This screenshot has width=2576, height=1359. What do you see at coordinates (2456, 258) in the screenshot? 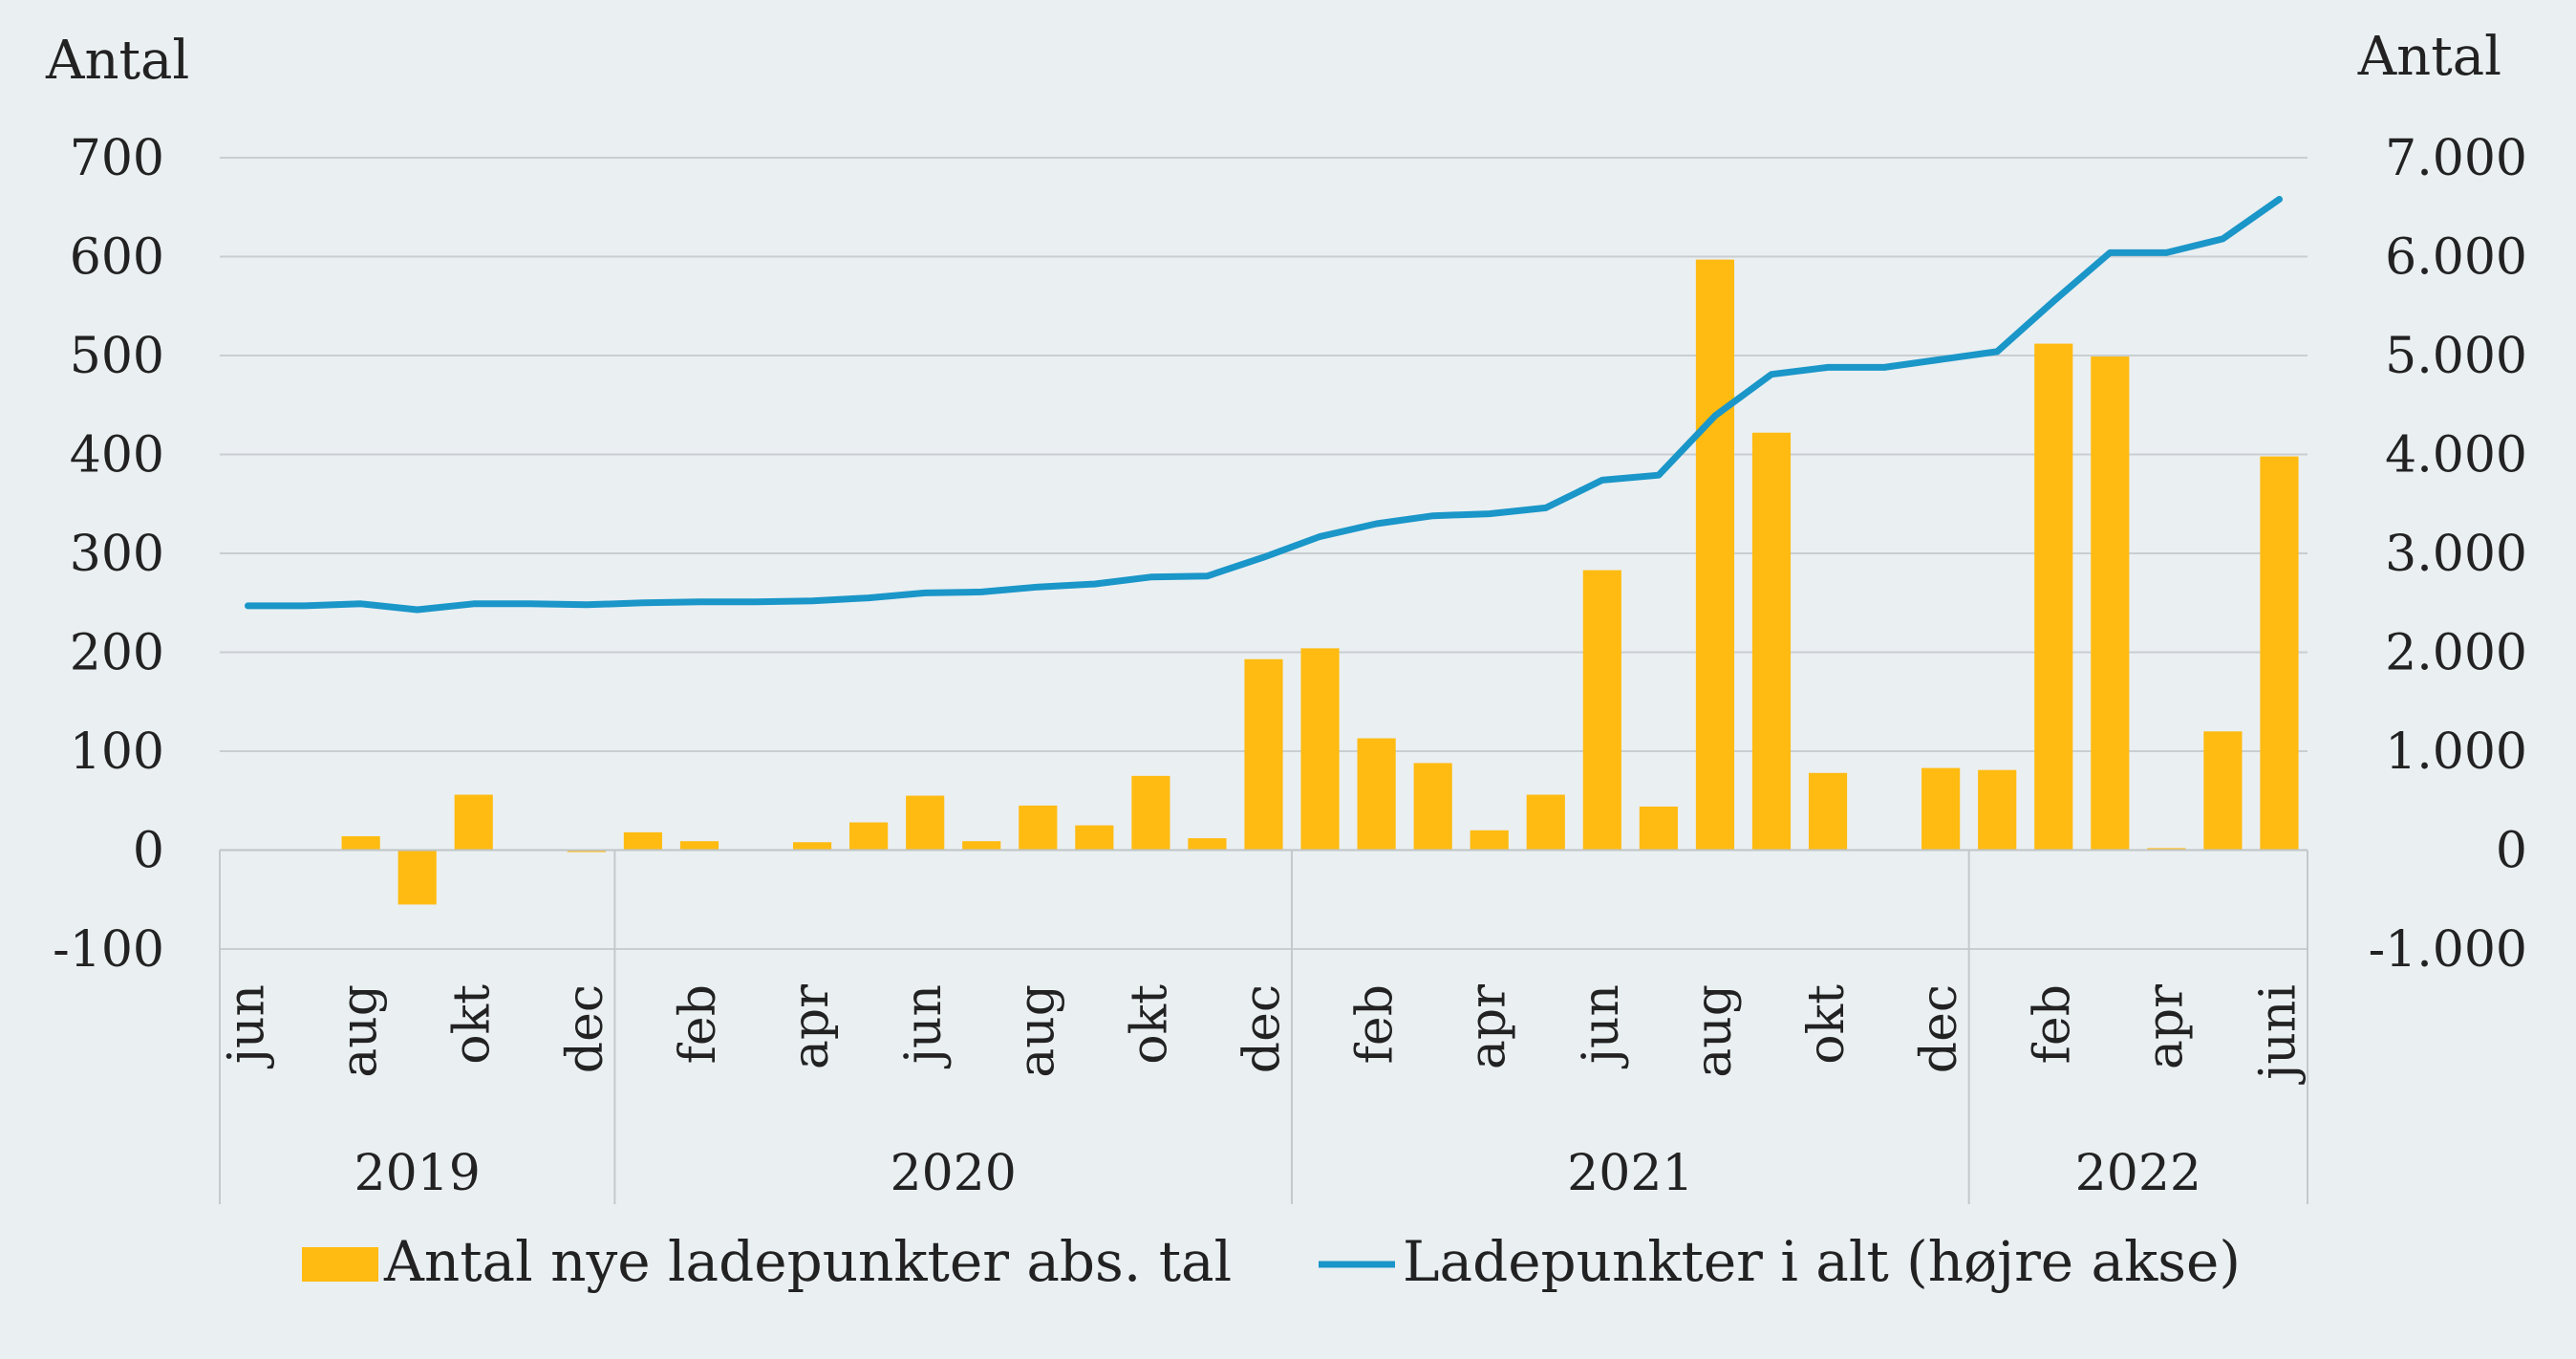
I see `right-tick-label: 6.000` at bounding box center [2456, 258].